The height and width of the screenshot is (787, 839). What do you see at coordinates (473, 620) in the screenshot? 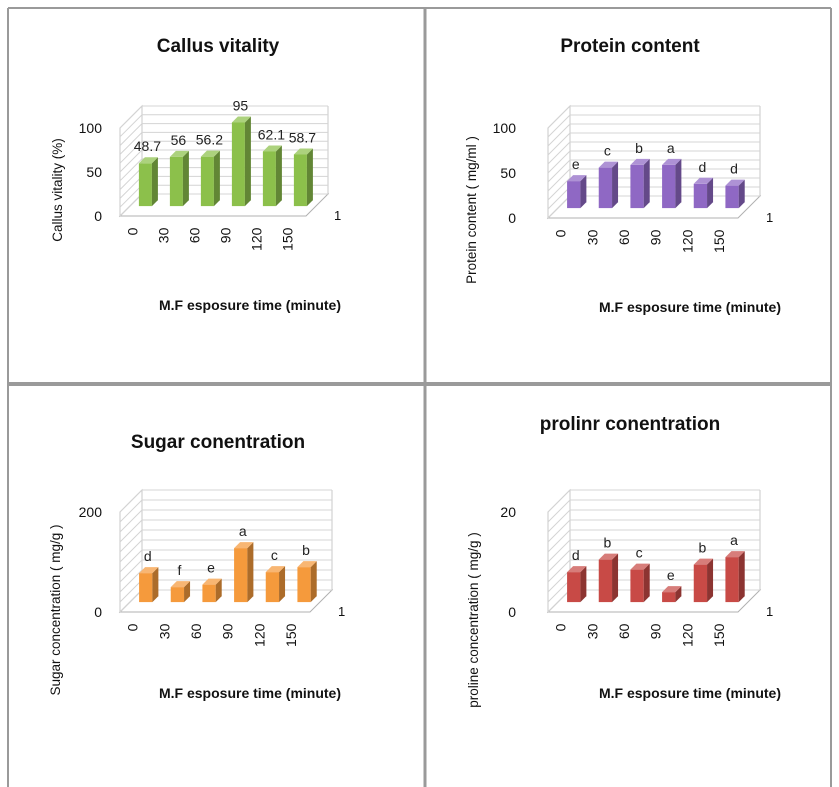
I see `y-axis-label: proline concentration ( mg/g )` at bounding box center [473, 620].